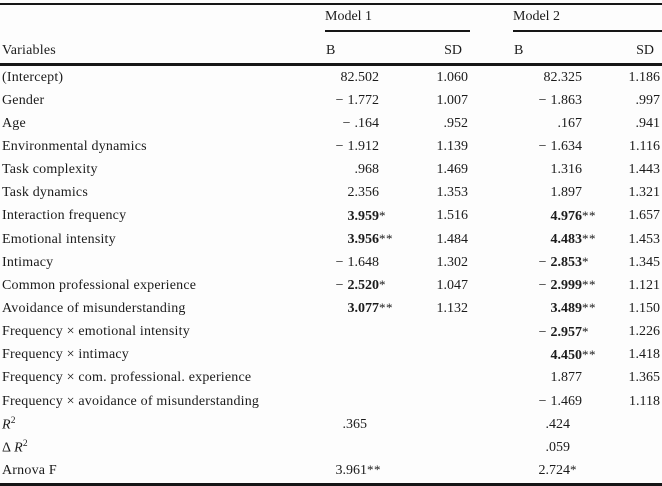 Image resolution: width=662 pixels, height=486 pixels. I want to click on m2-b-cell: 4.483**, so click(556, 239).